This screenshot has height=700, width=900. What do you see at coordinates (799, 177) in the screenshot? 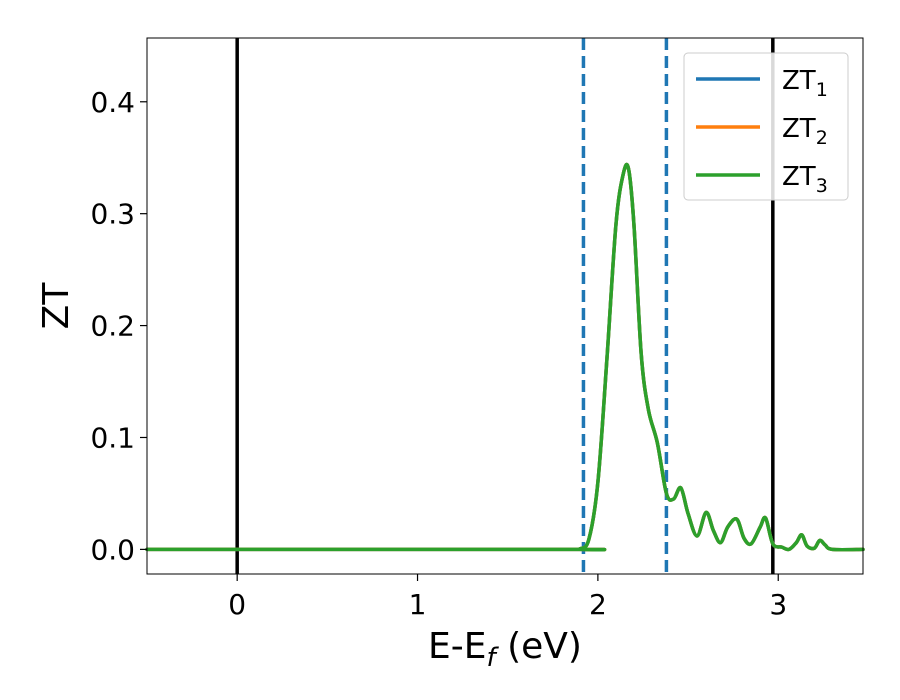
I see `legend-label-main-3: ZT` at bounding box center [799, 177].